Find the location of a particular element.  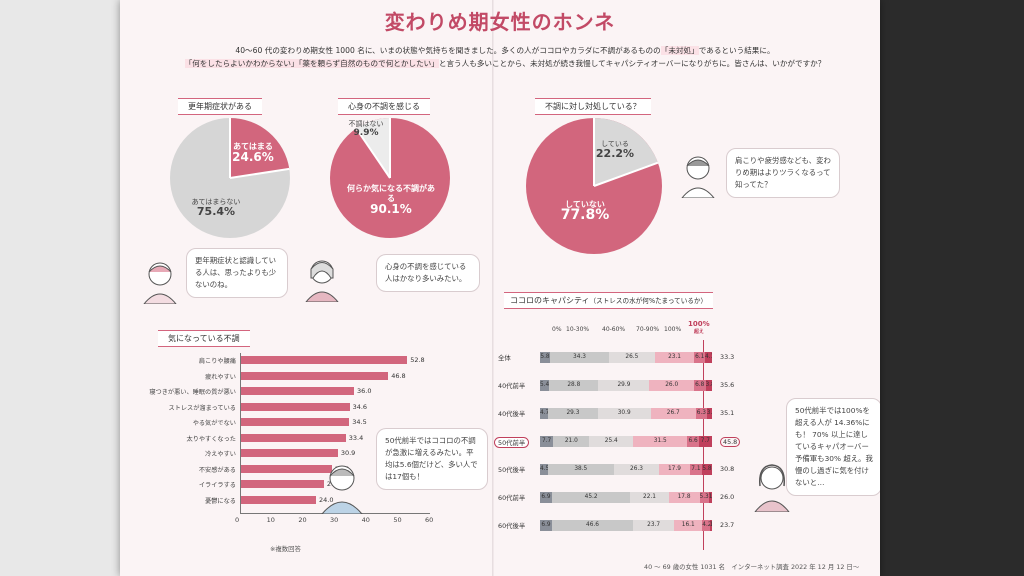

capacity-segment: 5.8 is located at coordinates (545, 357).